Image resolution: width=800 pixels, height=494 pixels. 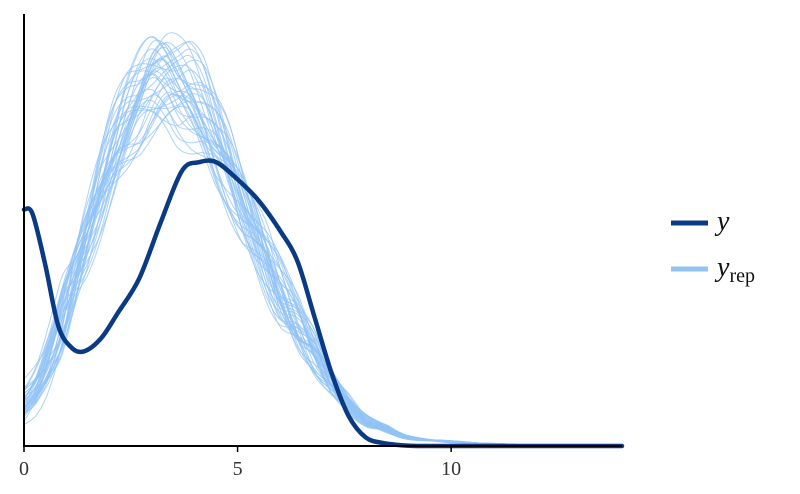 I want to click on x-tick-label: 5, so click(x=238, y=469).